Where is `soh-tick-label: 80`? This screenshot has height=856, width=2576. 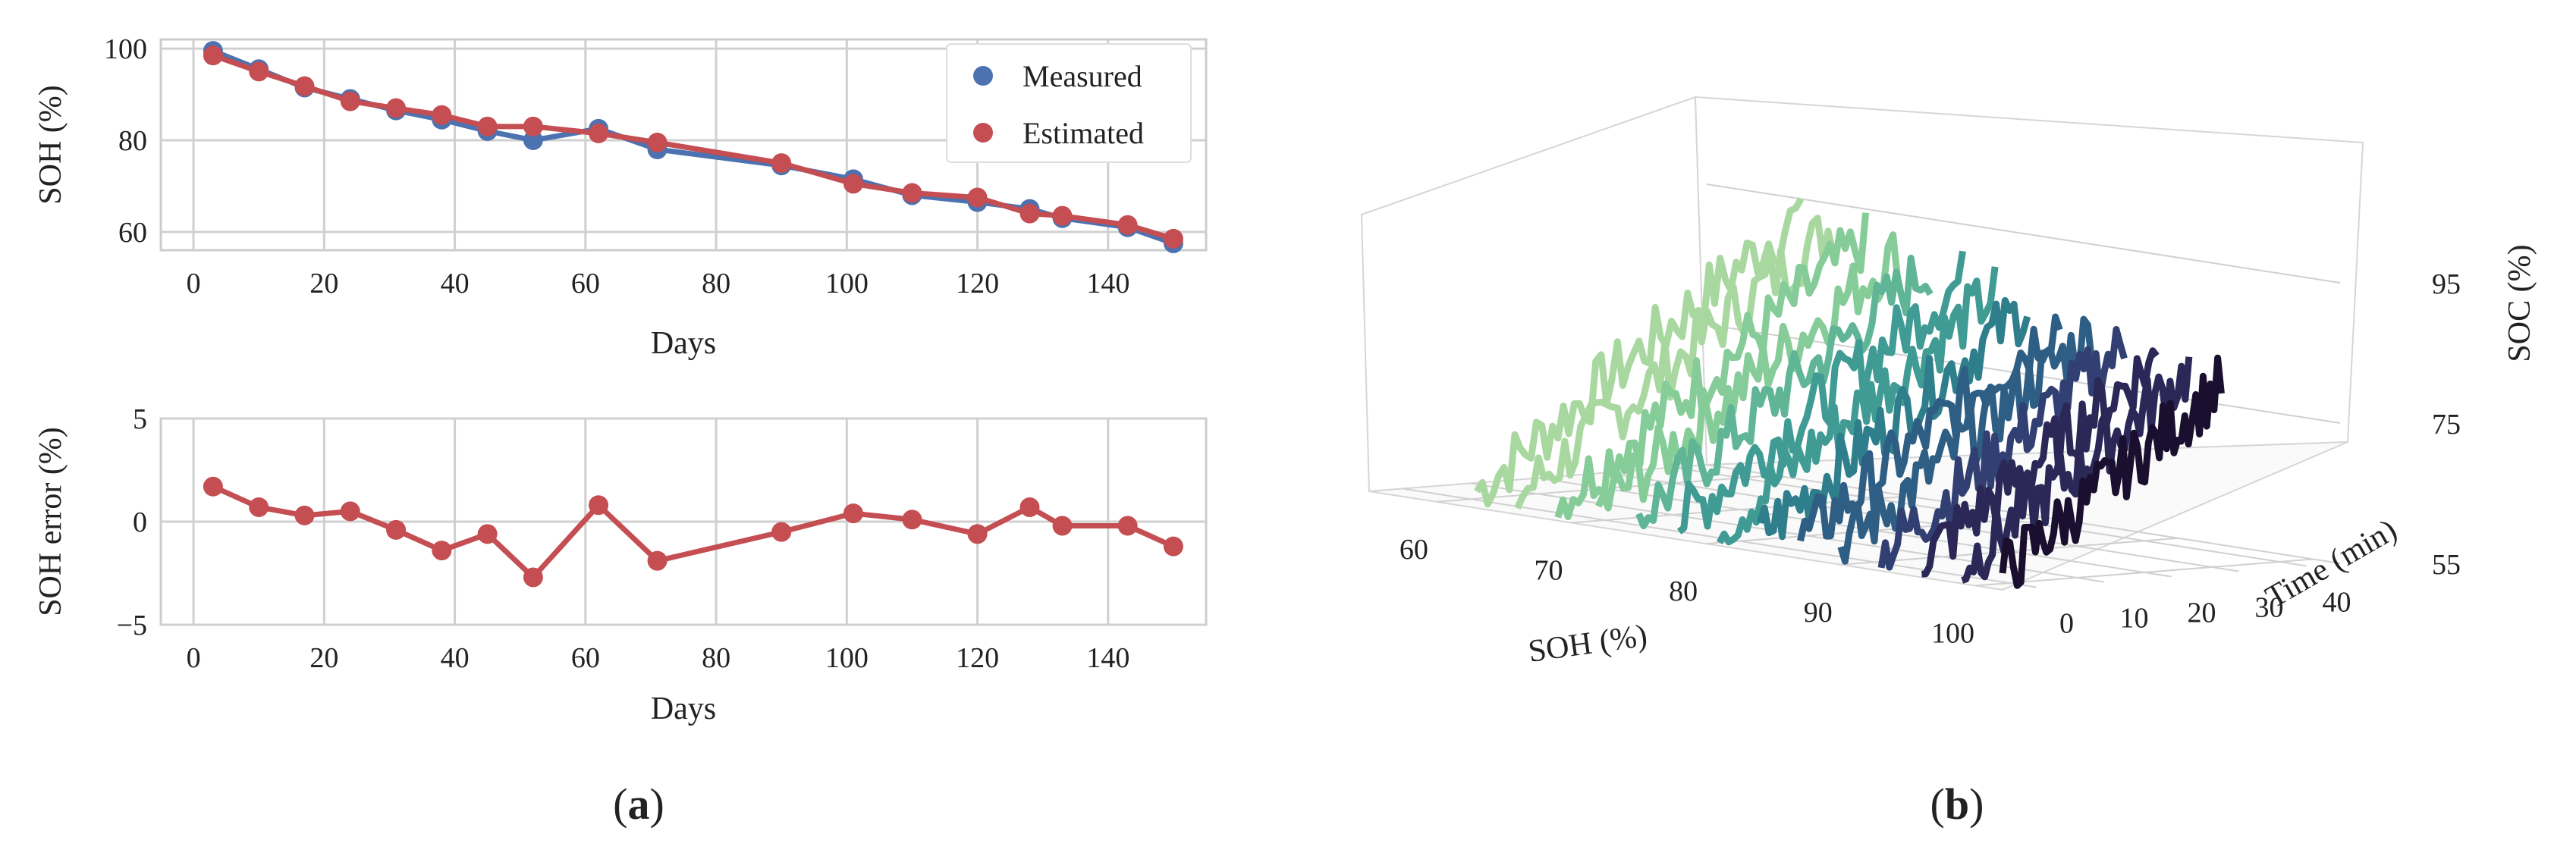
soh-tick-label: 80 is located at coordinates (1683, 591).